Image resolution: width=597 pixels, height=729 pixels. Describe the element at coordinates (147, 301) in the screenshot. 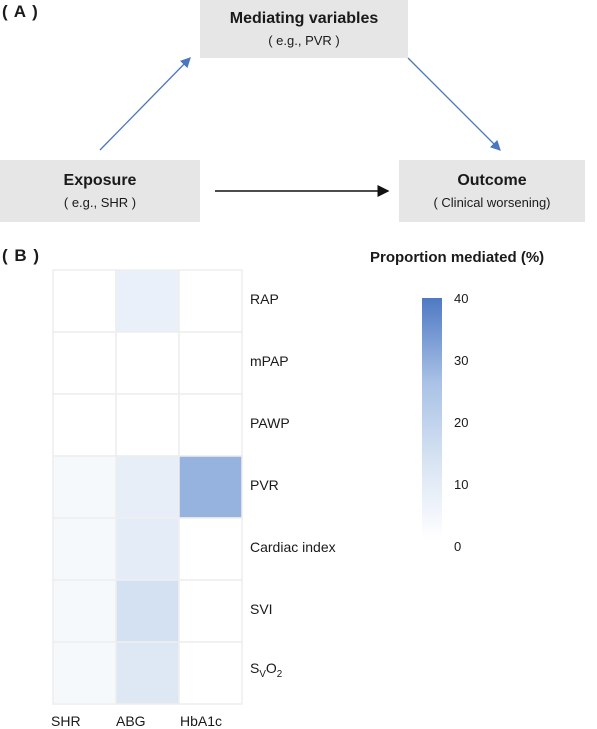

I see `heatmap-cell-rap-abg` at that location.